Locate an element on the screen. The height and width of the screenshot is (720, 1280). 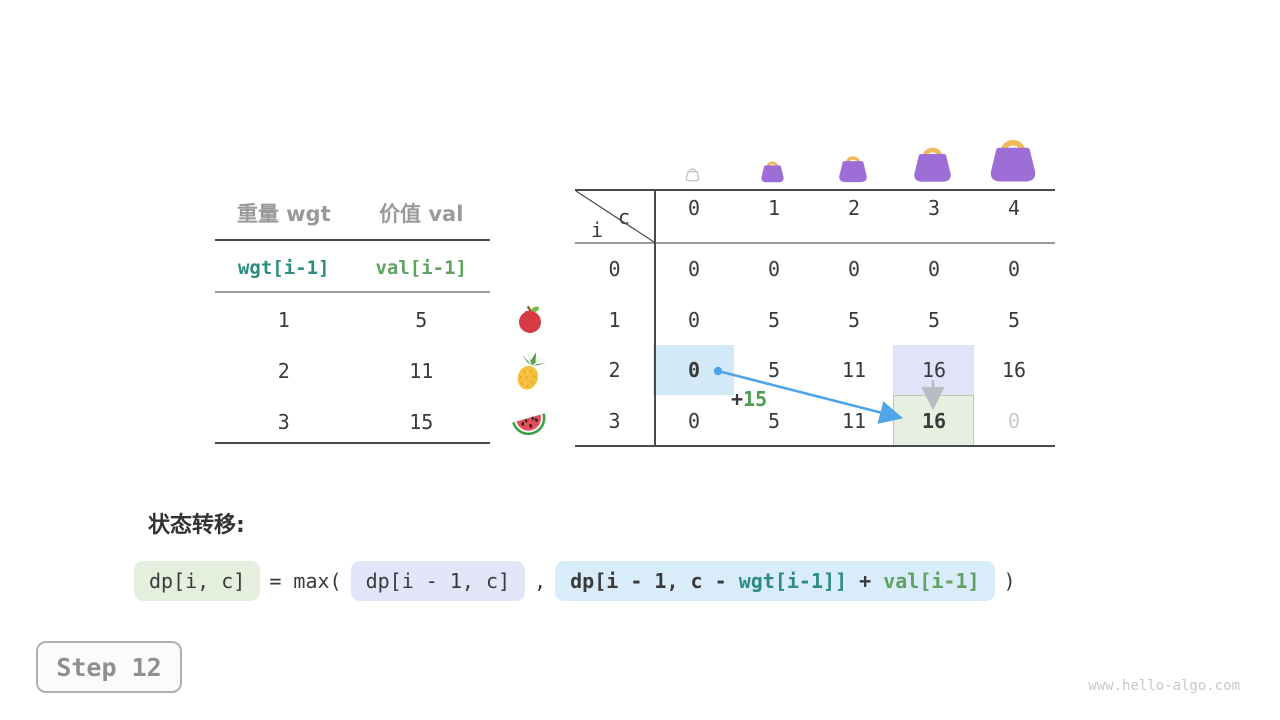
bag-xlarge-icon is located at coordinates (1013, 158).